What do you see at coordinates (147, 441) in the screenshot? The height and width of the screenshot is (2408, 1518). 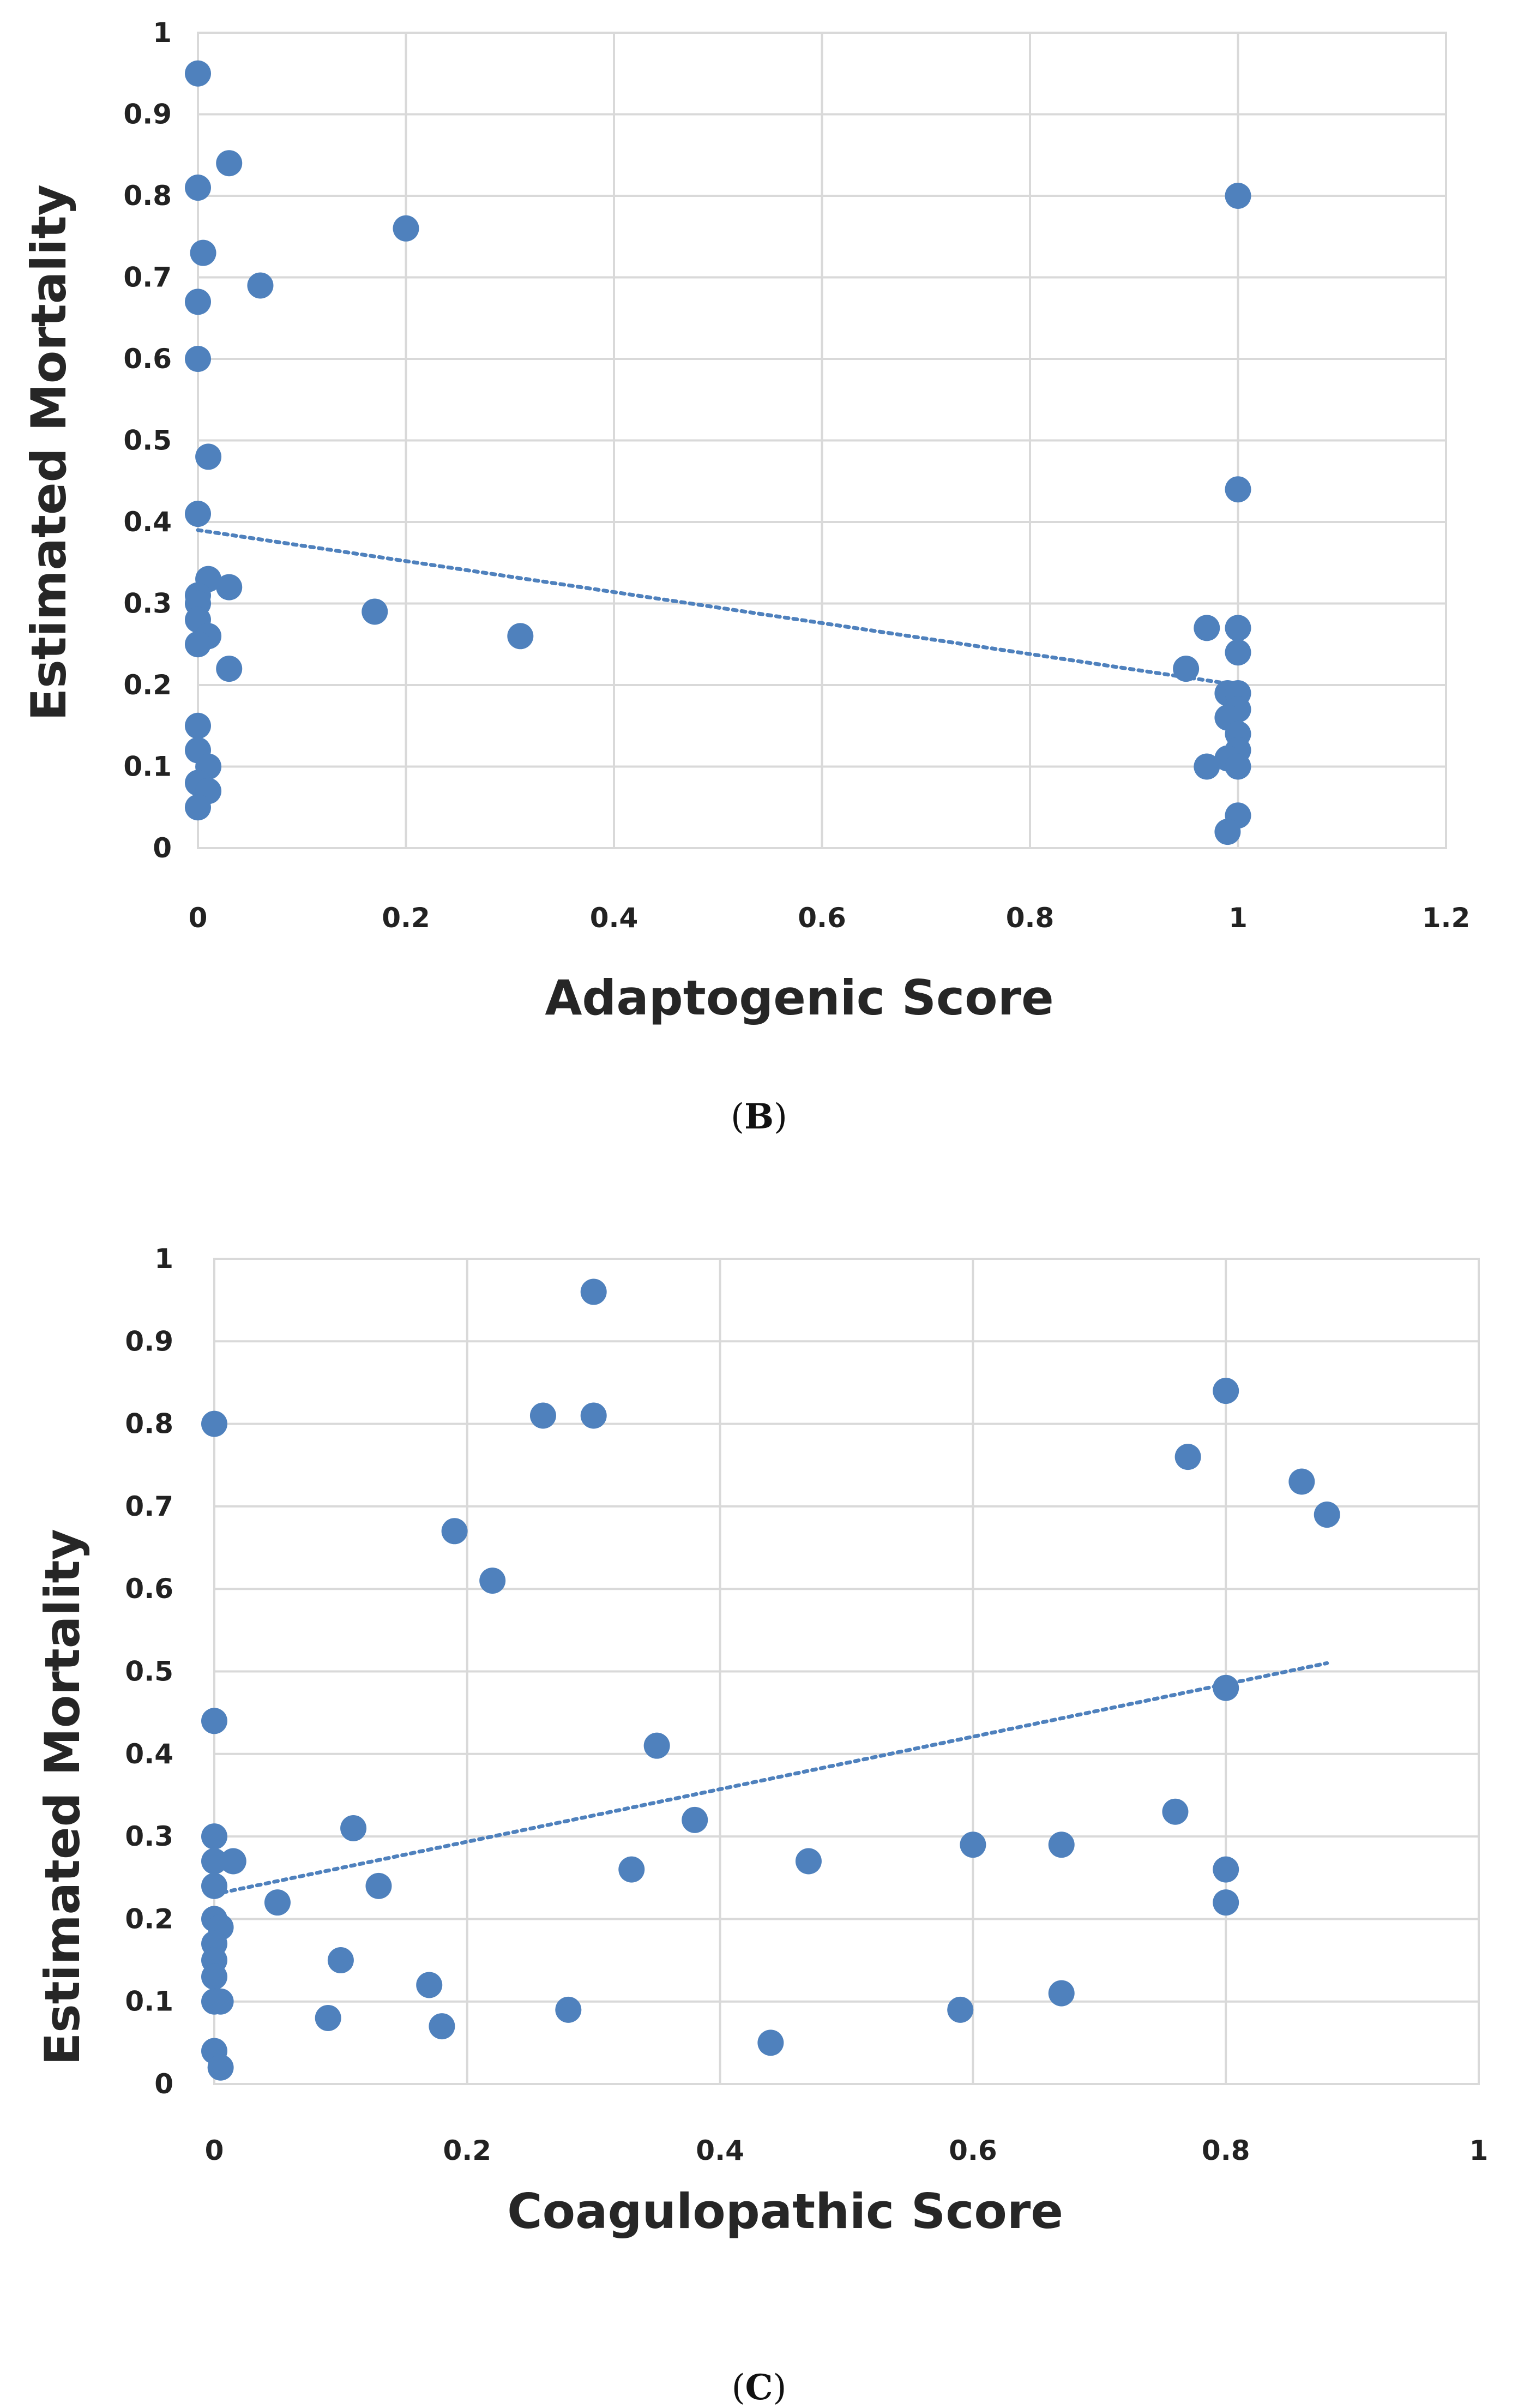 I see `y-tick-label: 0.5` at bounding box center [147, 441].